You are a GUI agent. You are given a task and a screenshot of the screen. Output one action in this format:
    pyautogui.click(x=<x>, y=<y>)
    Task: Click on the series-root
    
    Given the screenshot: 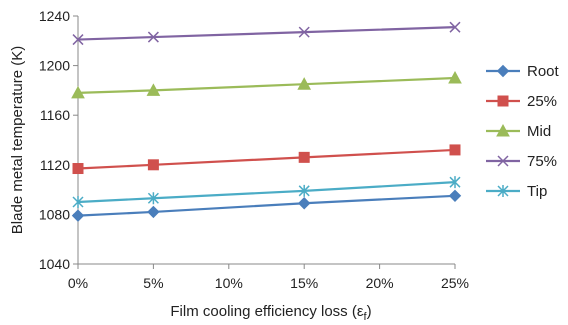 What is the action you would take?
    pyautogui.click(x=266, y=205)
    